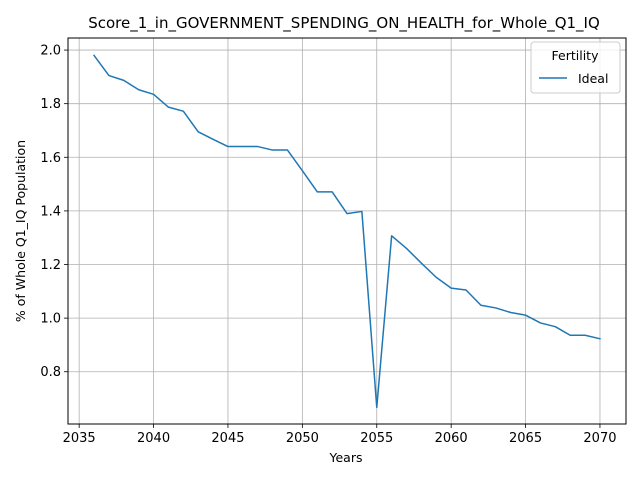 The height and width of the screenshot is (480, 640). I want to click on x-tick-label: 2035, so click(79, 438).